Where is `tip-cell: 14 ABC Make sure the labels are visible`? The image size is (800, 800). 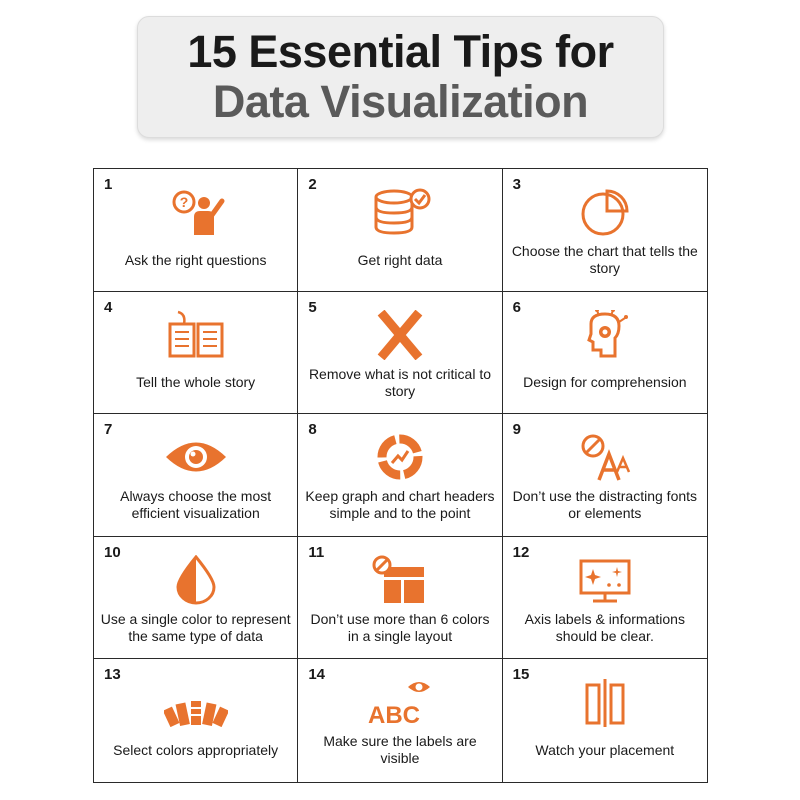 tip-cell: 14 ABC Make sure the labels are visible is located at coordinates (400, 720).